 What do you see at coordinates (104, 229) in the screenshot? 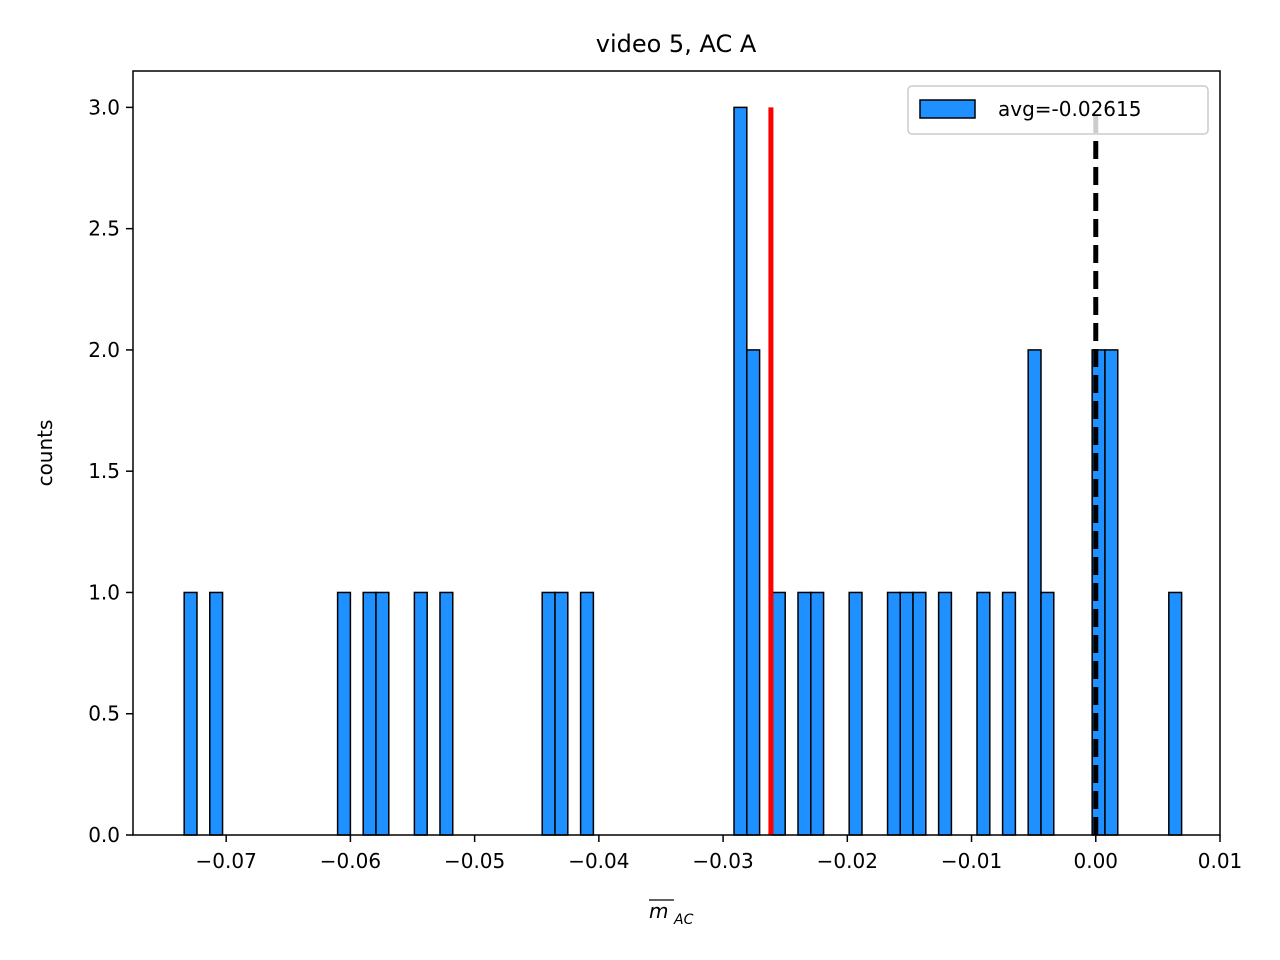
I see `y-tick-label: 2.5` at bounding box center [104, 229].